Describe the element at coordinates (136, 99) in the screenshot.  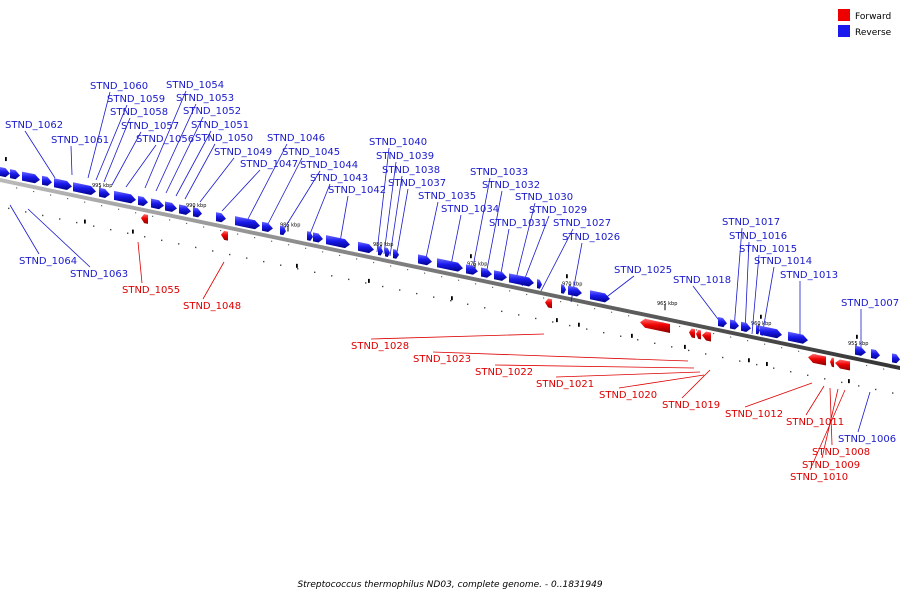
I see `gene-label-stnd-1059: STND_1059` at that location.